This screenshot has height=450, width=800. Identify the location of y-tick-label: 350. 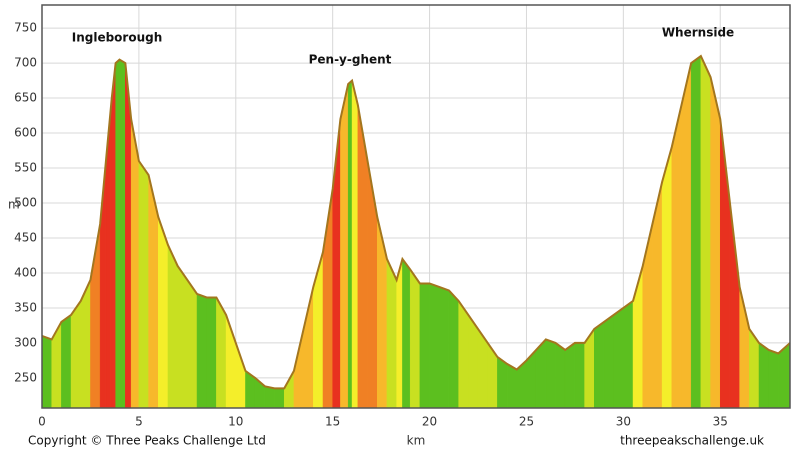
(25, 307).